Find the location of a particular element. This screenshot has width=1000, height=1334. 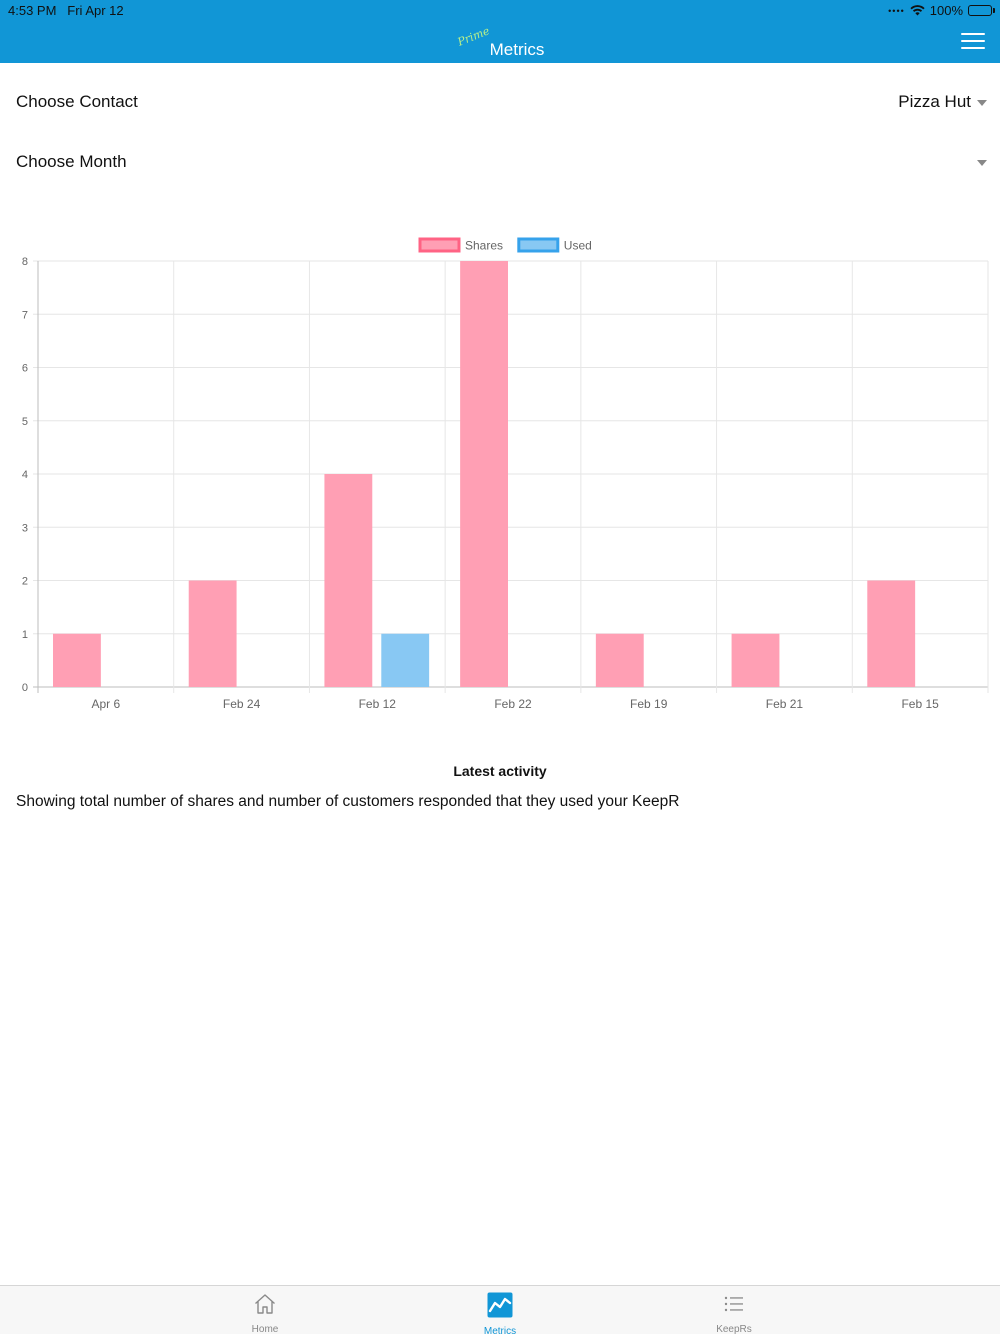

wifi-icon is located at coordinates (917, 10).